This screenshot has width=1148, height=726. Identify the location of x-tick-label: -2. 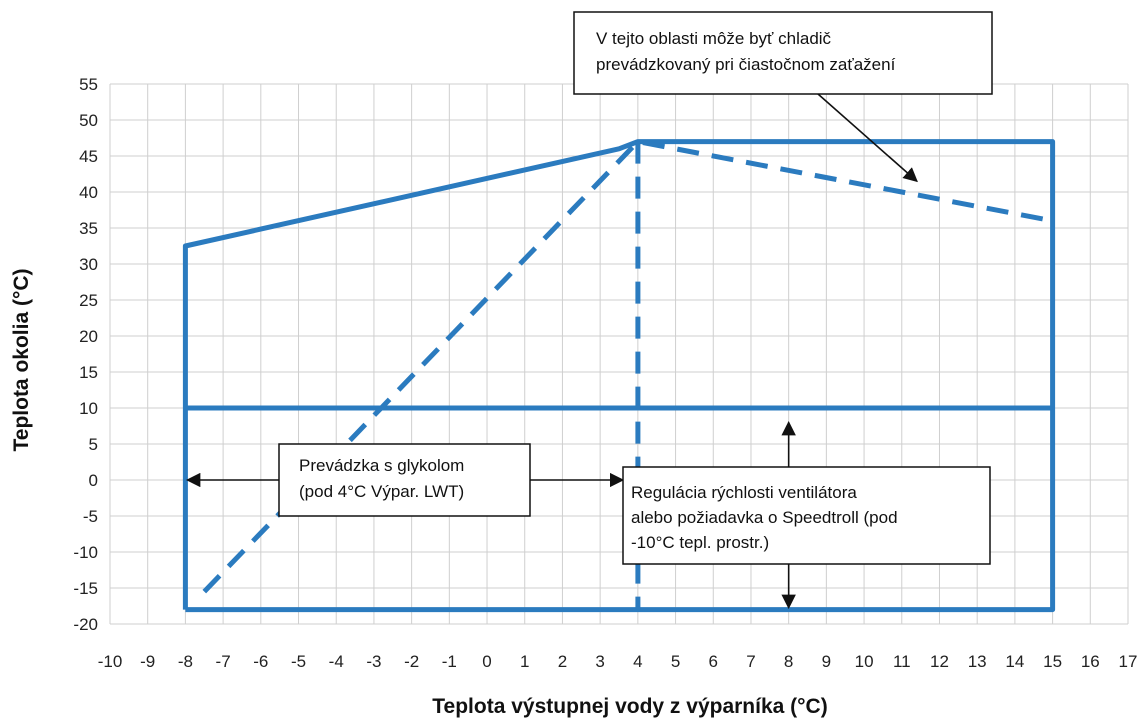
(411, 661).